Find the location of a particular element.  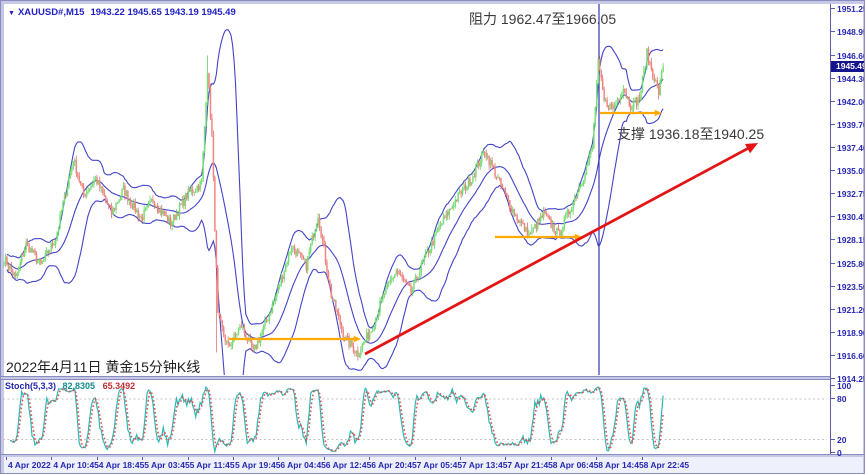

price-tick: 1914.25 is located at coordinates (847, 379).